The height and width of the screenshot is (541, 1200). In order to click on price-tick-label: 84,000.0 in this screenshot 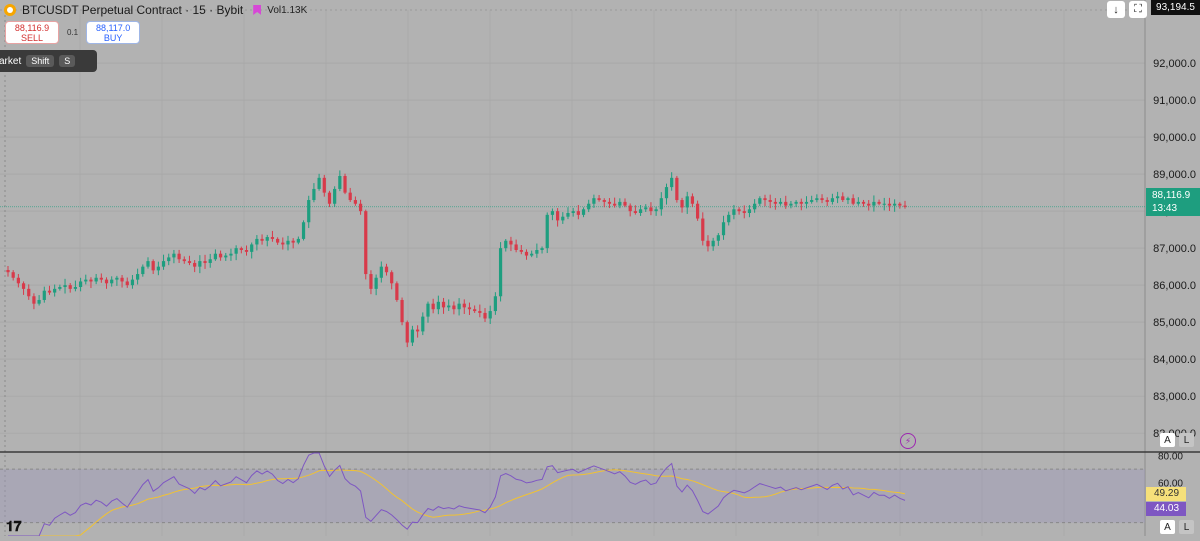, I will do `click(1174, 360)`.